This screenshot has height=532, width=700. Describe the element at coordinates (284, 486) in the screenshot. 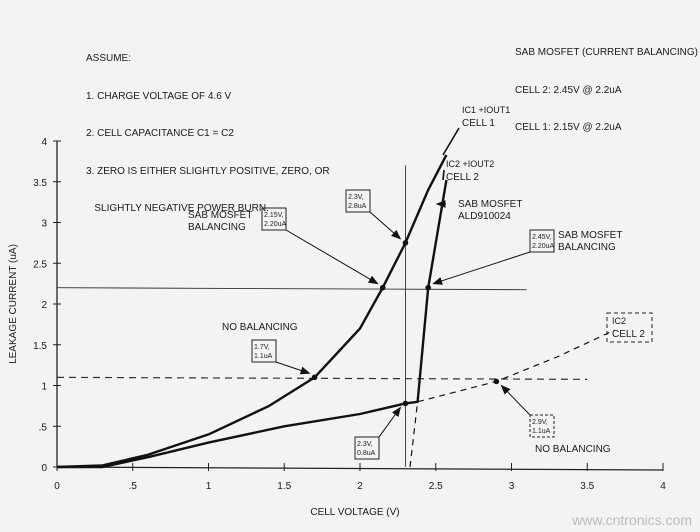

I see `x-tick-label: 1.5` at that location.